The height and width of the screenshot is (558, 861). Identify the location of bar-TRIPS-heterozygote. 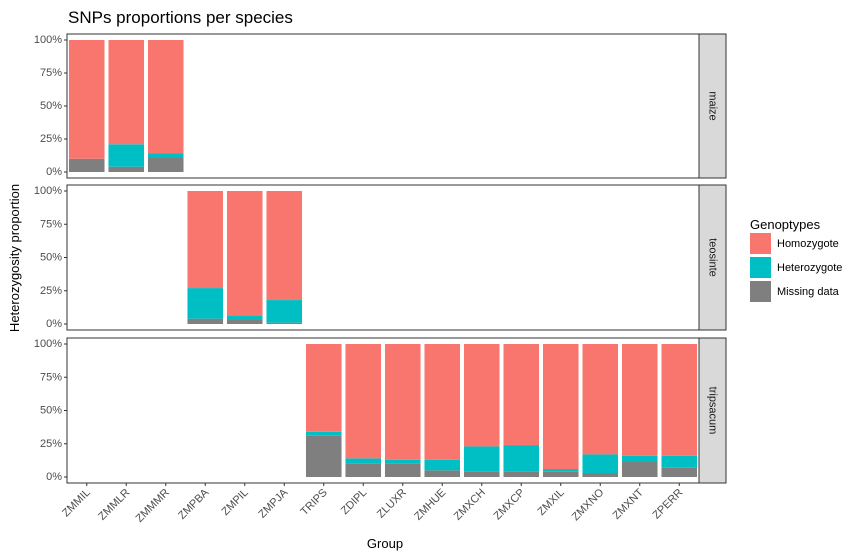
(323, 433).